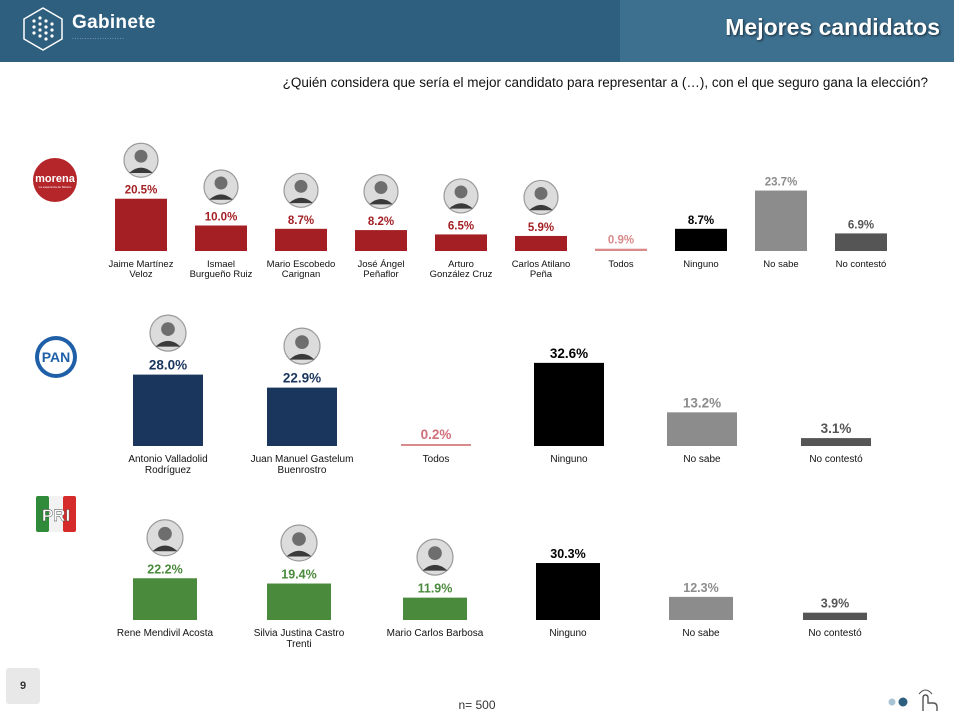  What do you see at coordinates (780, 264) in the screenshot?
I see `category-label-morena-no-sabe: No sabe` at bounding box center [780, 264].